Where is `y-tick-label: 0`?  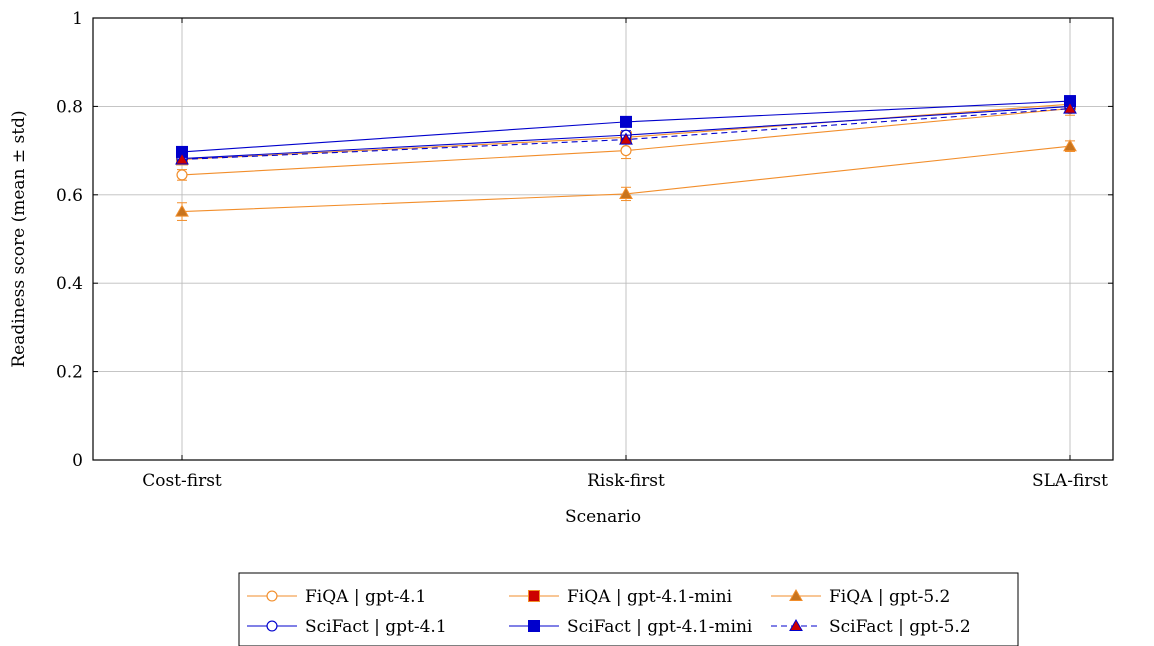 y-tick-label: 0 is located at coordinates (77, 461).